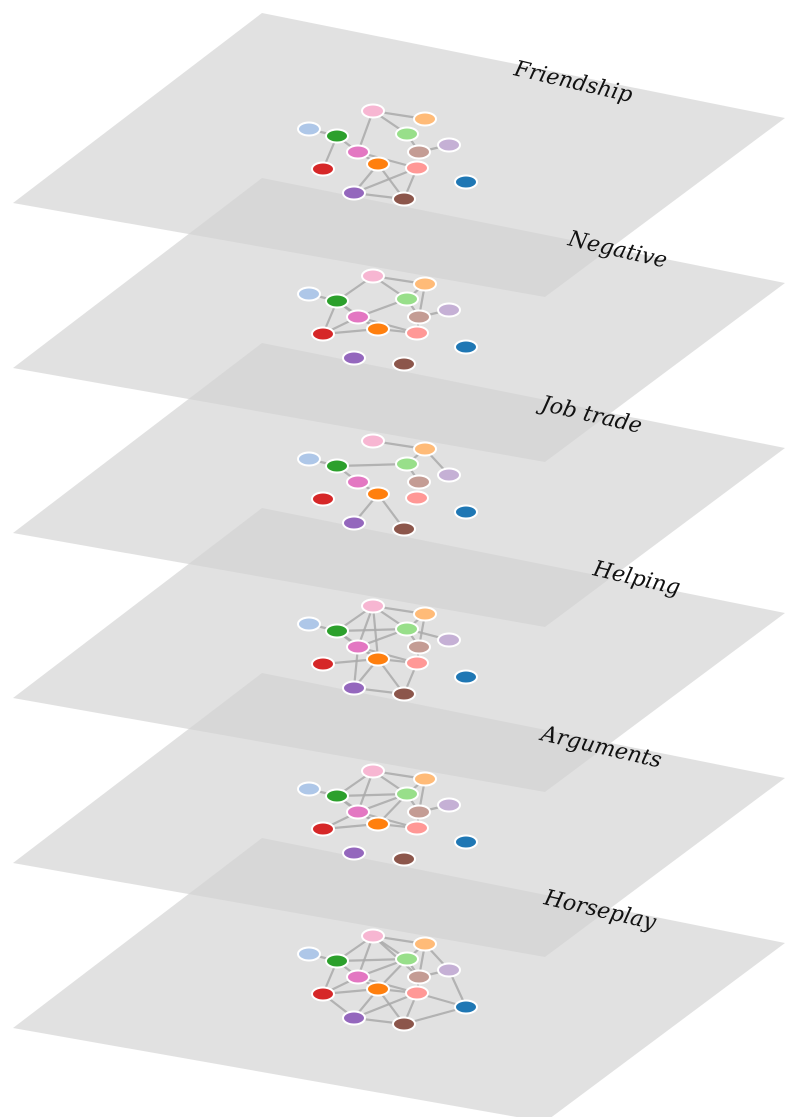 The height and width of the screenshot is (1117, 787). Describe the element at coordinates (387, 650) in the screenshot. I see `network-helping` at that location.